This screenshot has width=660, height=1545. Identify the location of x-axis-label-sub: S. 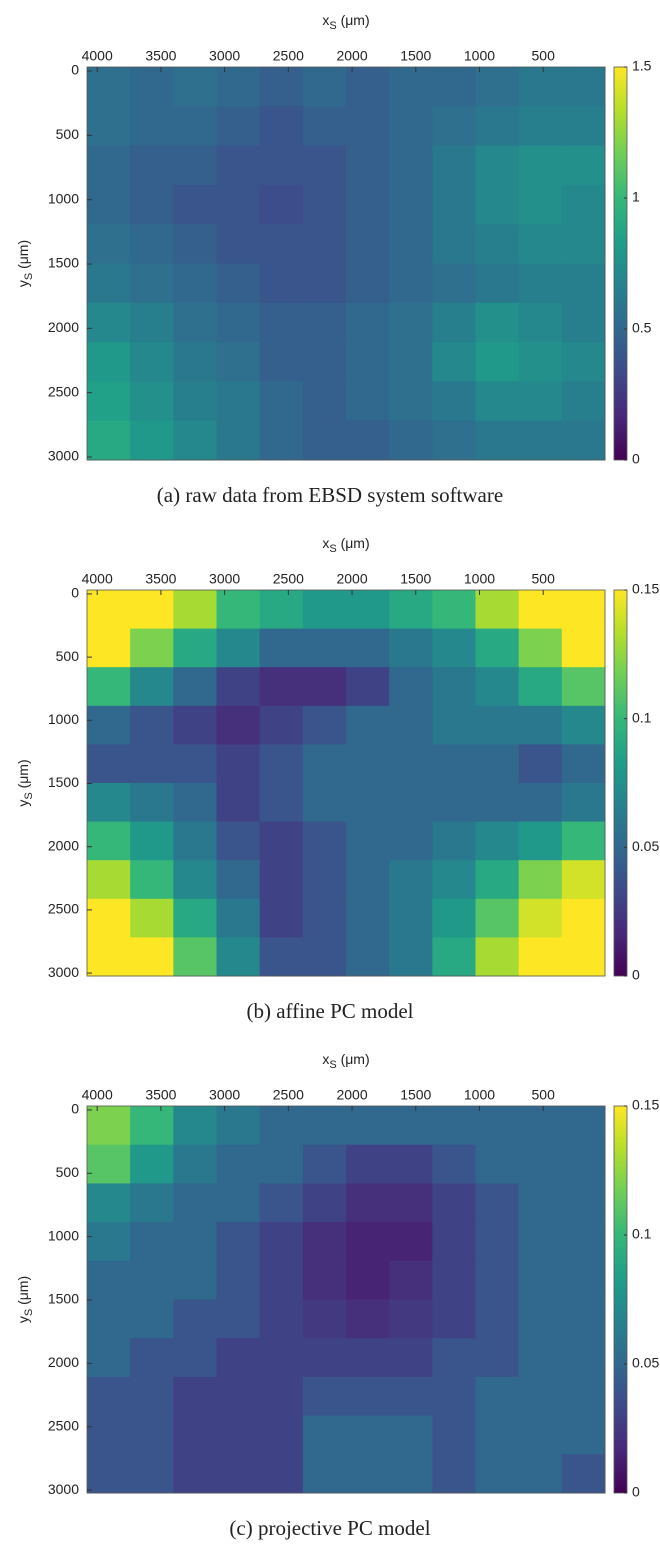
(332, 26).